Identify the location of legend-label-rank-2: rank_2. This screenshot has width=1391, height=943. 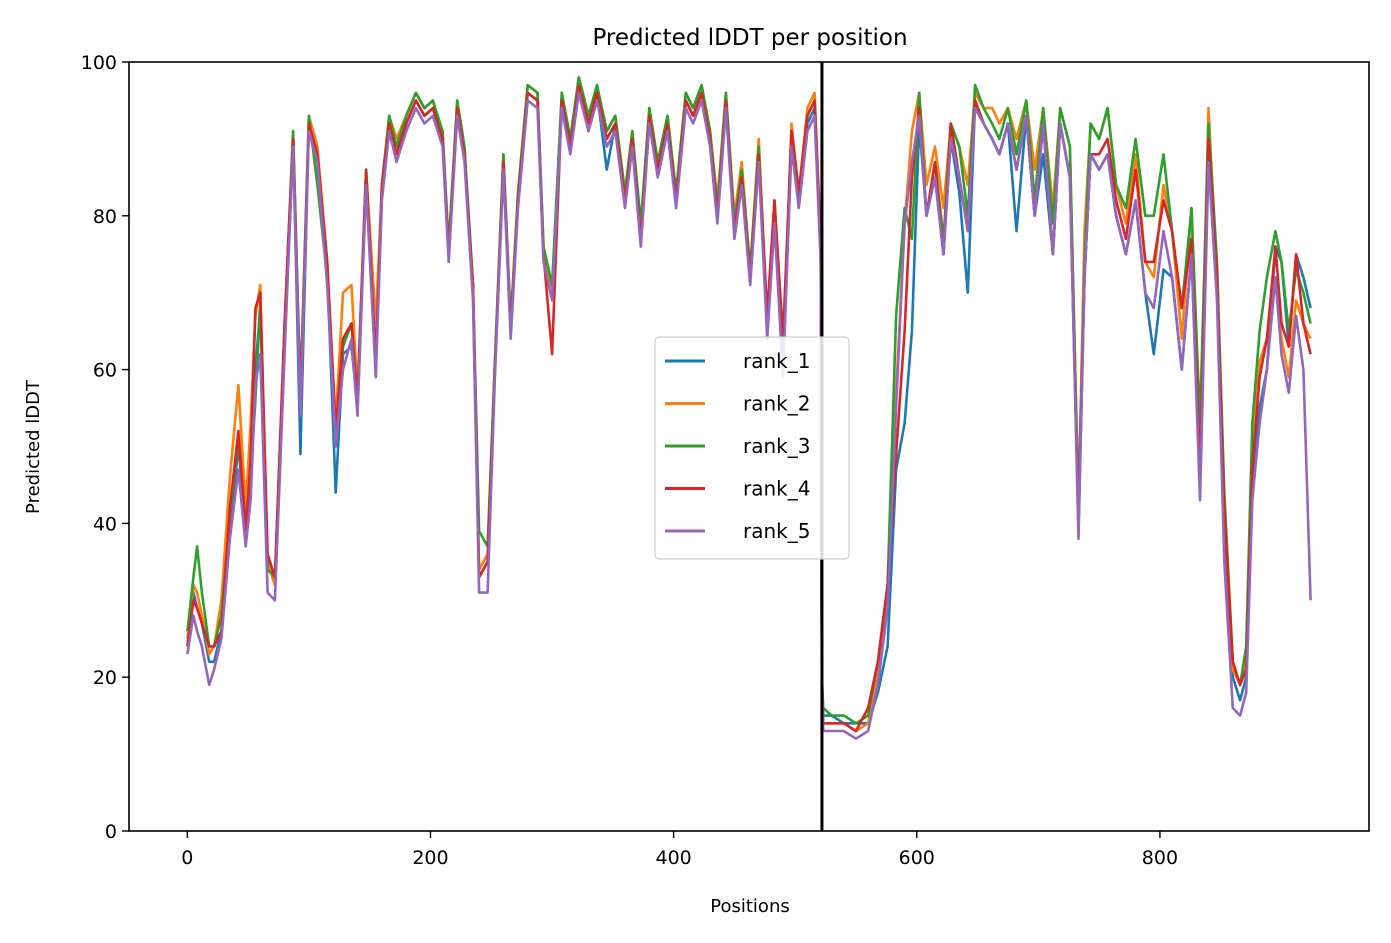
(776, 404).